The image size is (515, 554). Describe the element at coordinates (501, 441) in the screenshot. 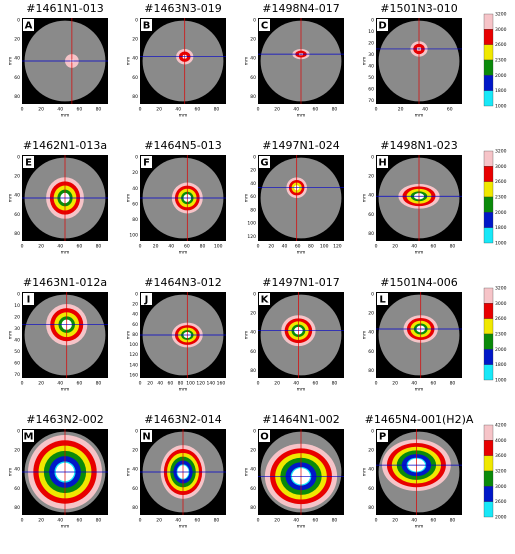

I see `colorbar-label: 4000` at that location.